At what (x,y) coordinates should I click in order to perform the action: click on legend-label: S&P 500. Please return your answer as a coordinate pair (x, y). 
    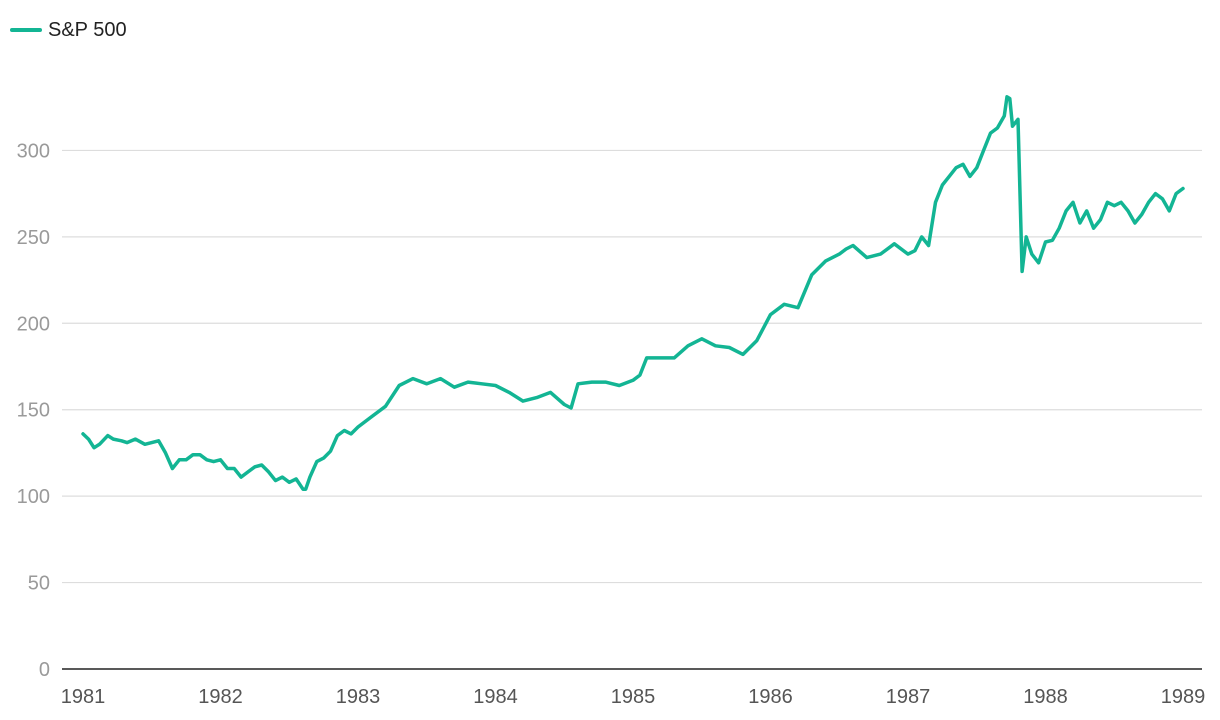
    Looking at the image, I should click on (87, 29).